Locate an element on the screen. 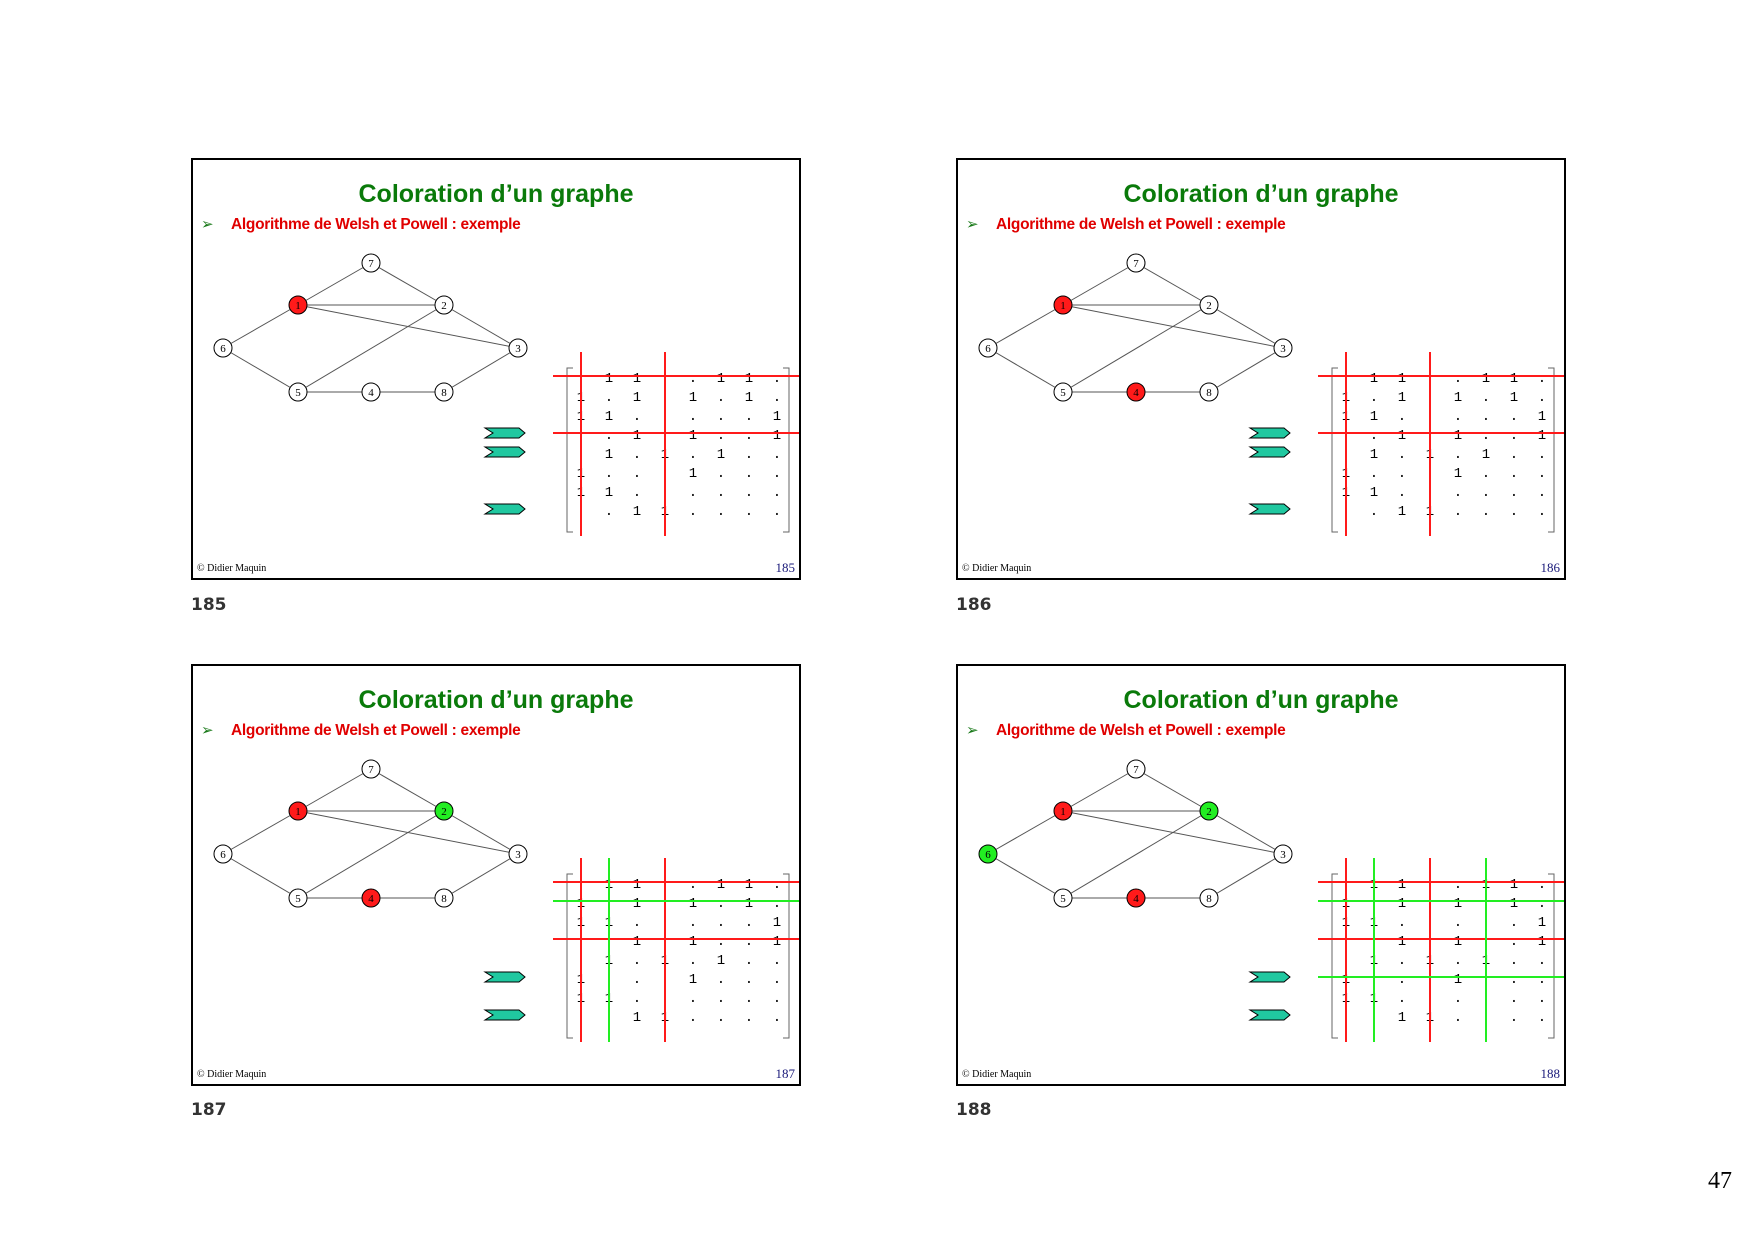 This screenshot has height=1241, width=1754. page-number: 47 is located at coordinates (1720, 1181).